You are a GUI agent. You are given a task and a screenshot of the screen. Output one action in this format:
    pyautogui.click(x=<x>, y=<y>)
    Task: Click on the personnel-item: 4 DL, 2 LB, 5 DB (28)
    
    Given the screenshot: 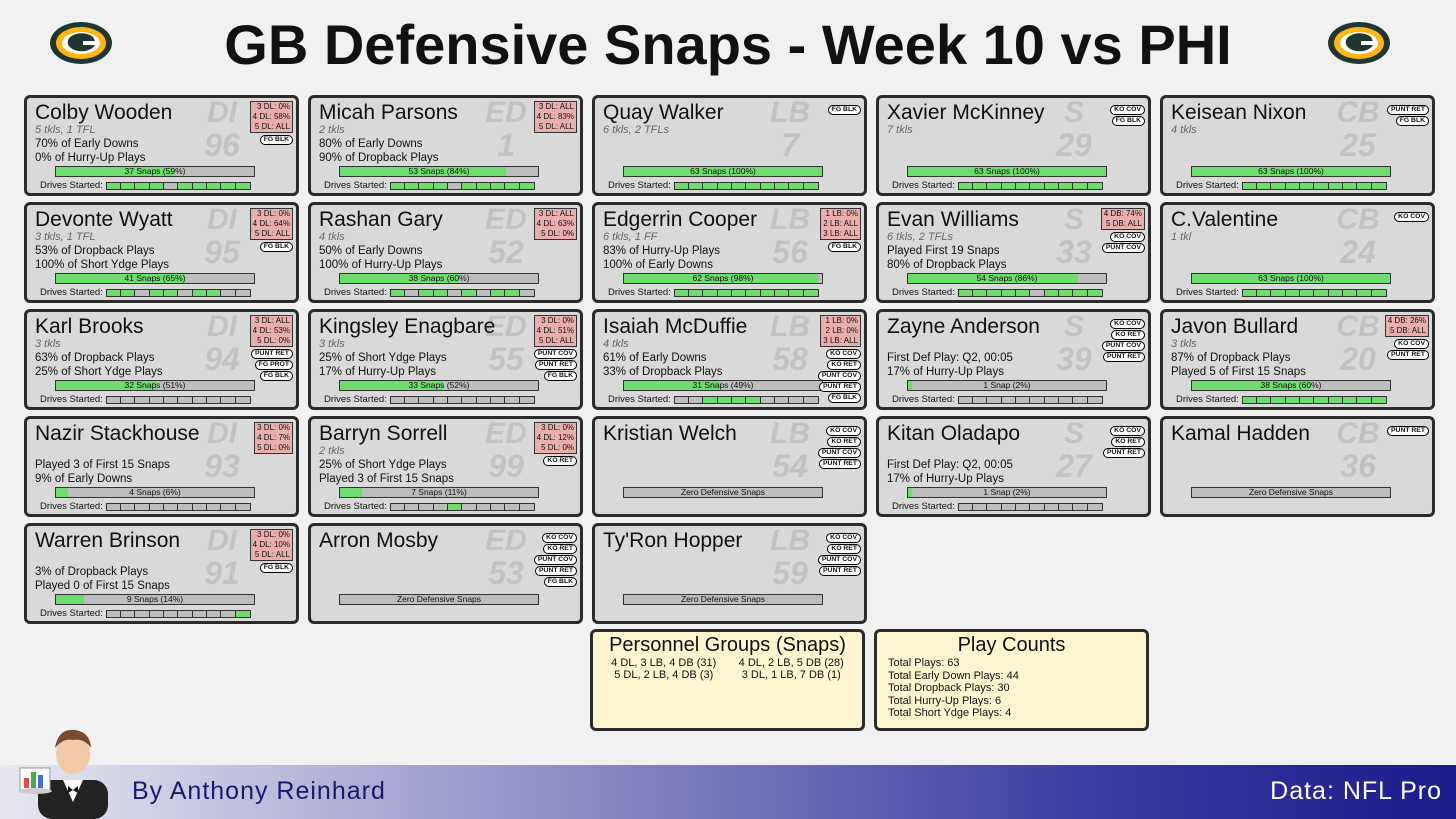 What is the action you would take?
    pyautogui.click(x=791, y=663)
    